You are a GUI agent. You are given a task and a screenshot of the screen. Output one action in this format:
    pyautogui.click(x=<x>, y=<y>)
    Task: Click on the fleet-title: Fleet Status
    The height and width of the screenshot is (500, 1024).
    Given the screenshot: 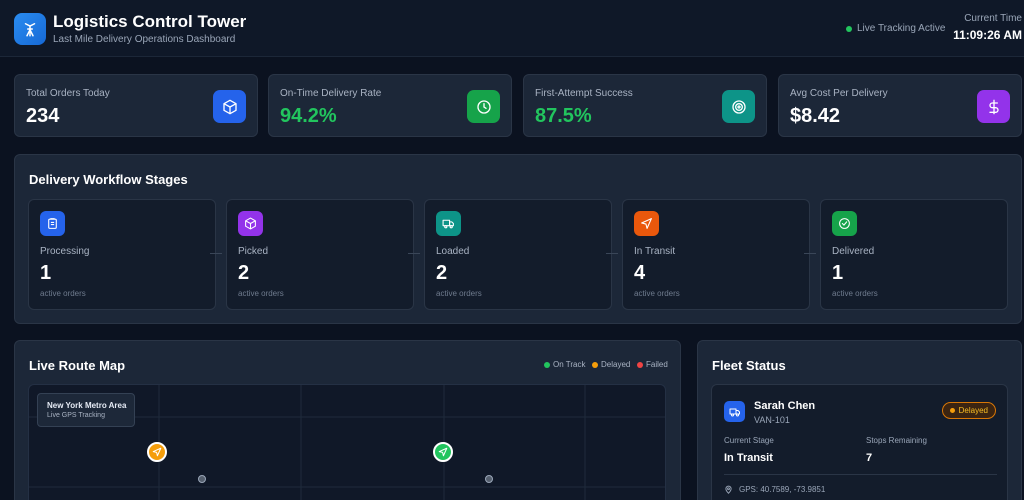 What is the action you would take?
    pyautogui.click(x=749, y=365)
    